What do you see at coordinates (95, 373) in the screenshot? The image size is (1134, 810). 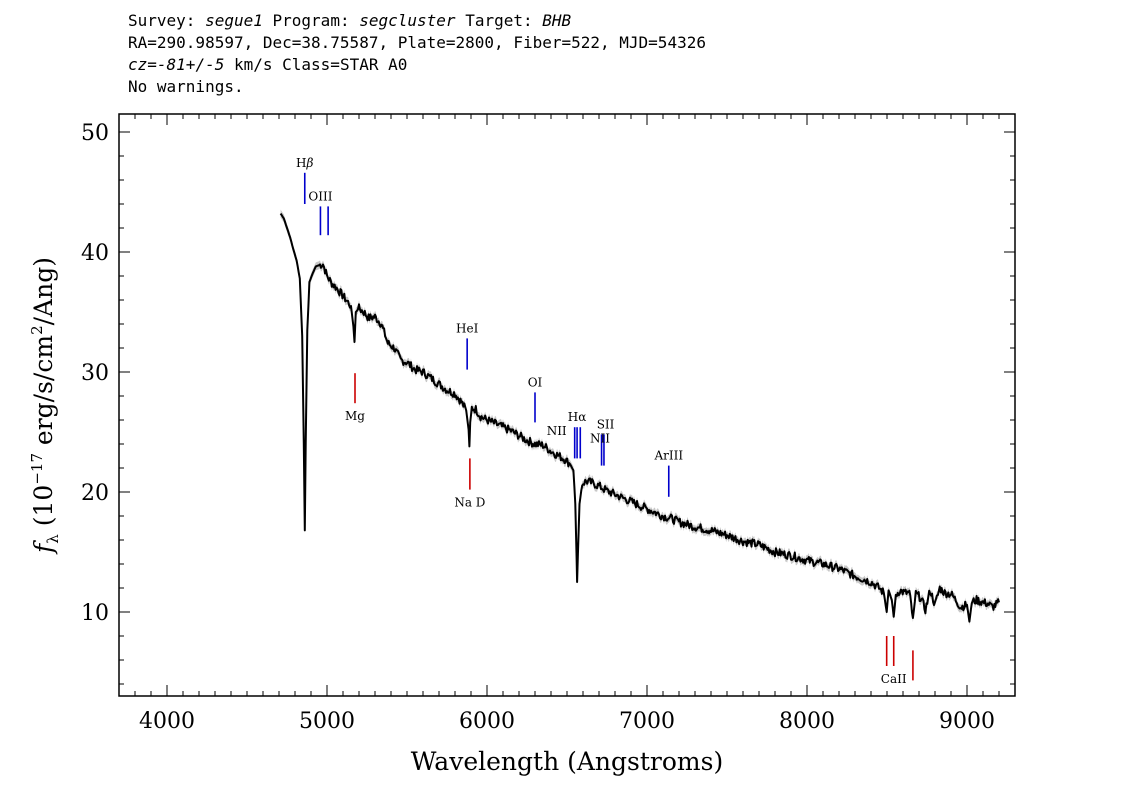 I see `y-tick-label: 30` at bounding box center [95, 373].